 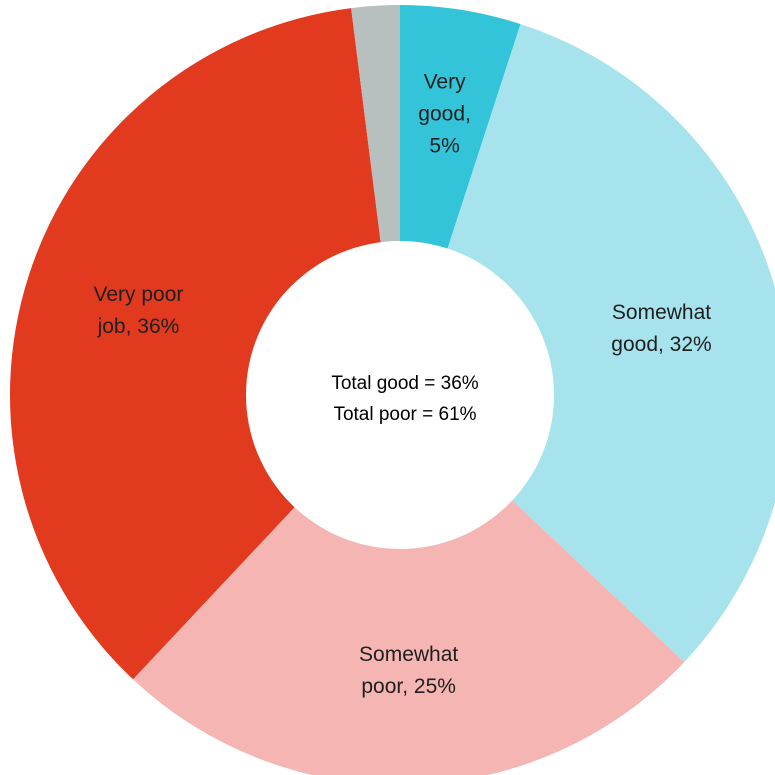 What do you see at coordinates (444, 146) in the screenshot?
I see `slice-label-line: 5%` at bounding box center [444, 146].